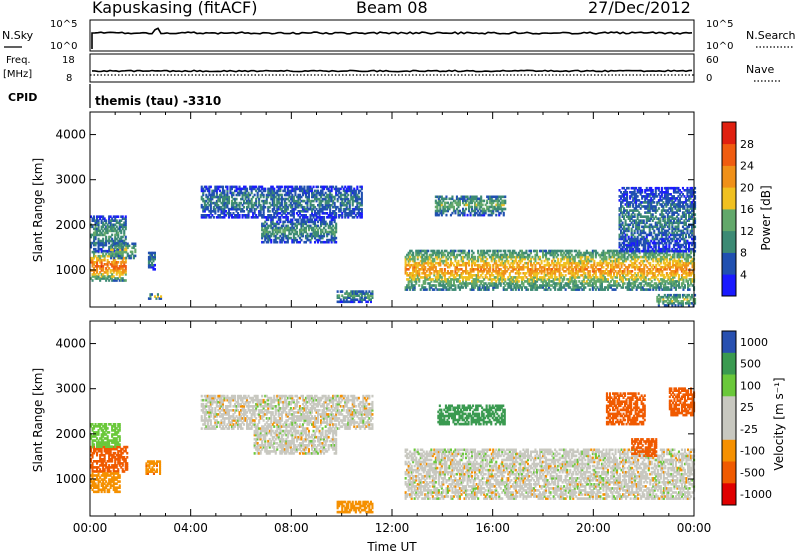 The width and height of the screenshot is (800, 558). Describe the element at coordinates (18, 60) in the screenshot. I see `freq-label: Freq.` at that location.